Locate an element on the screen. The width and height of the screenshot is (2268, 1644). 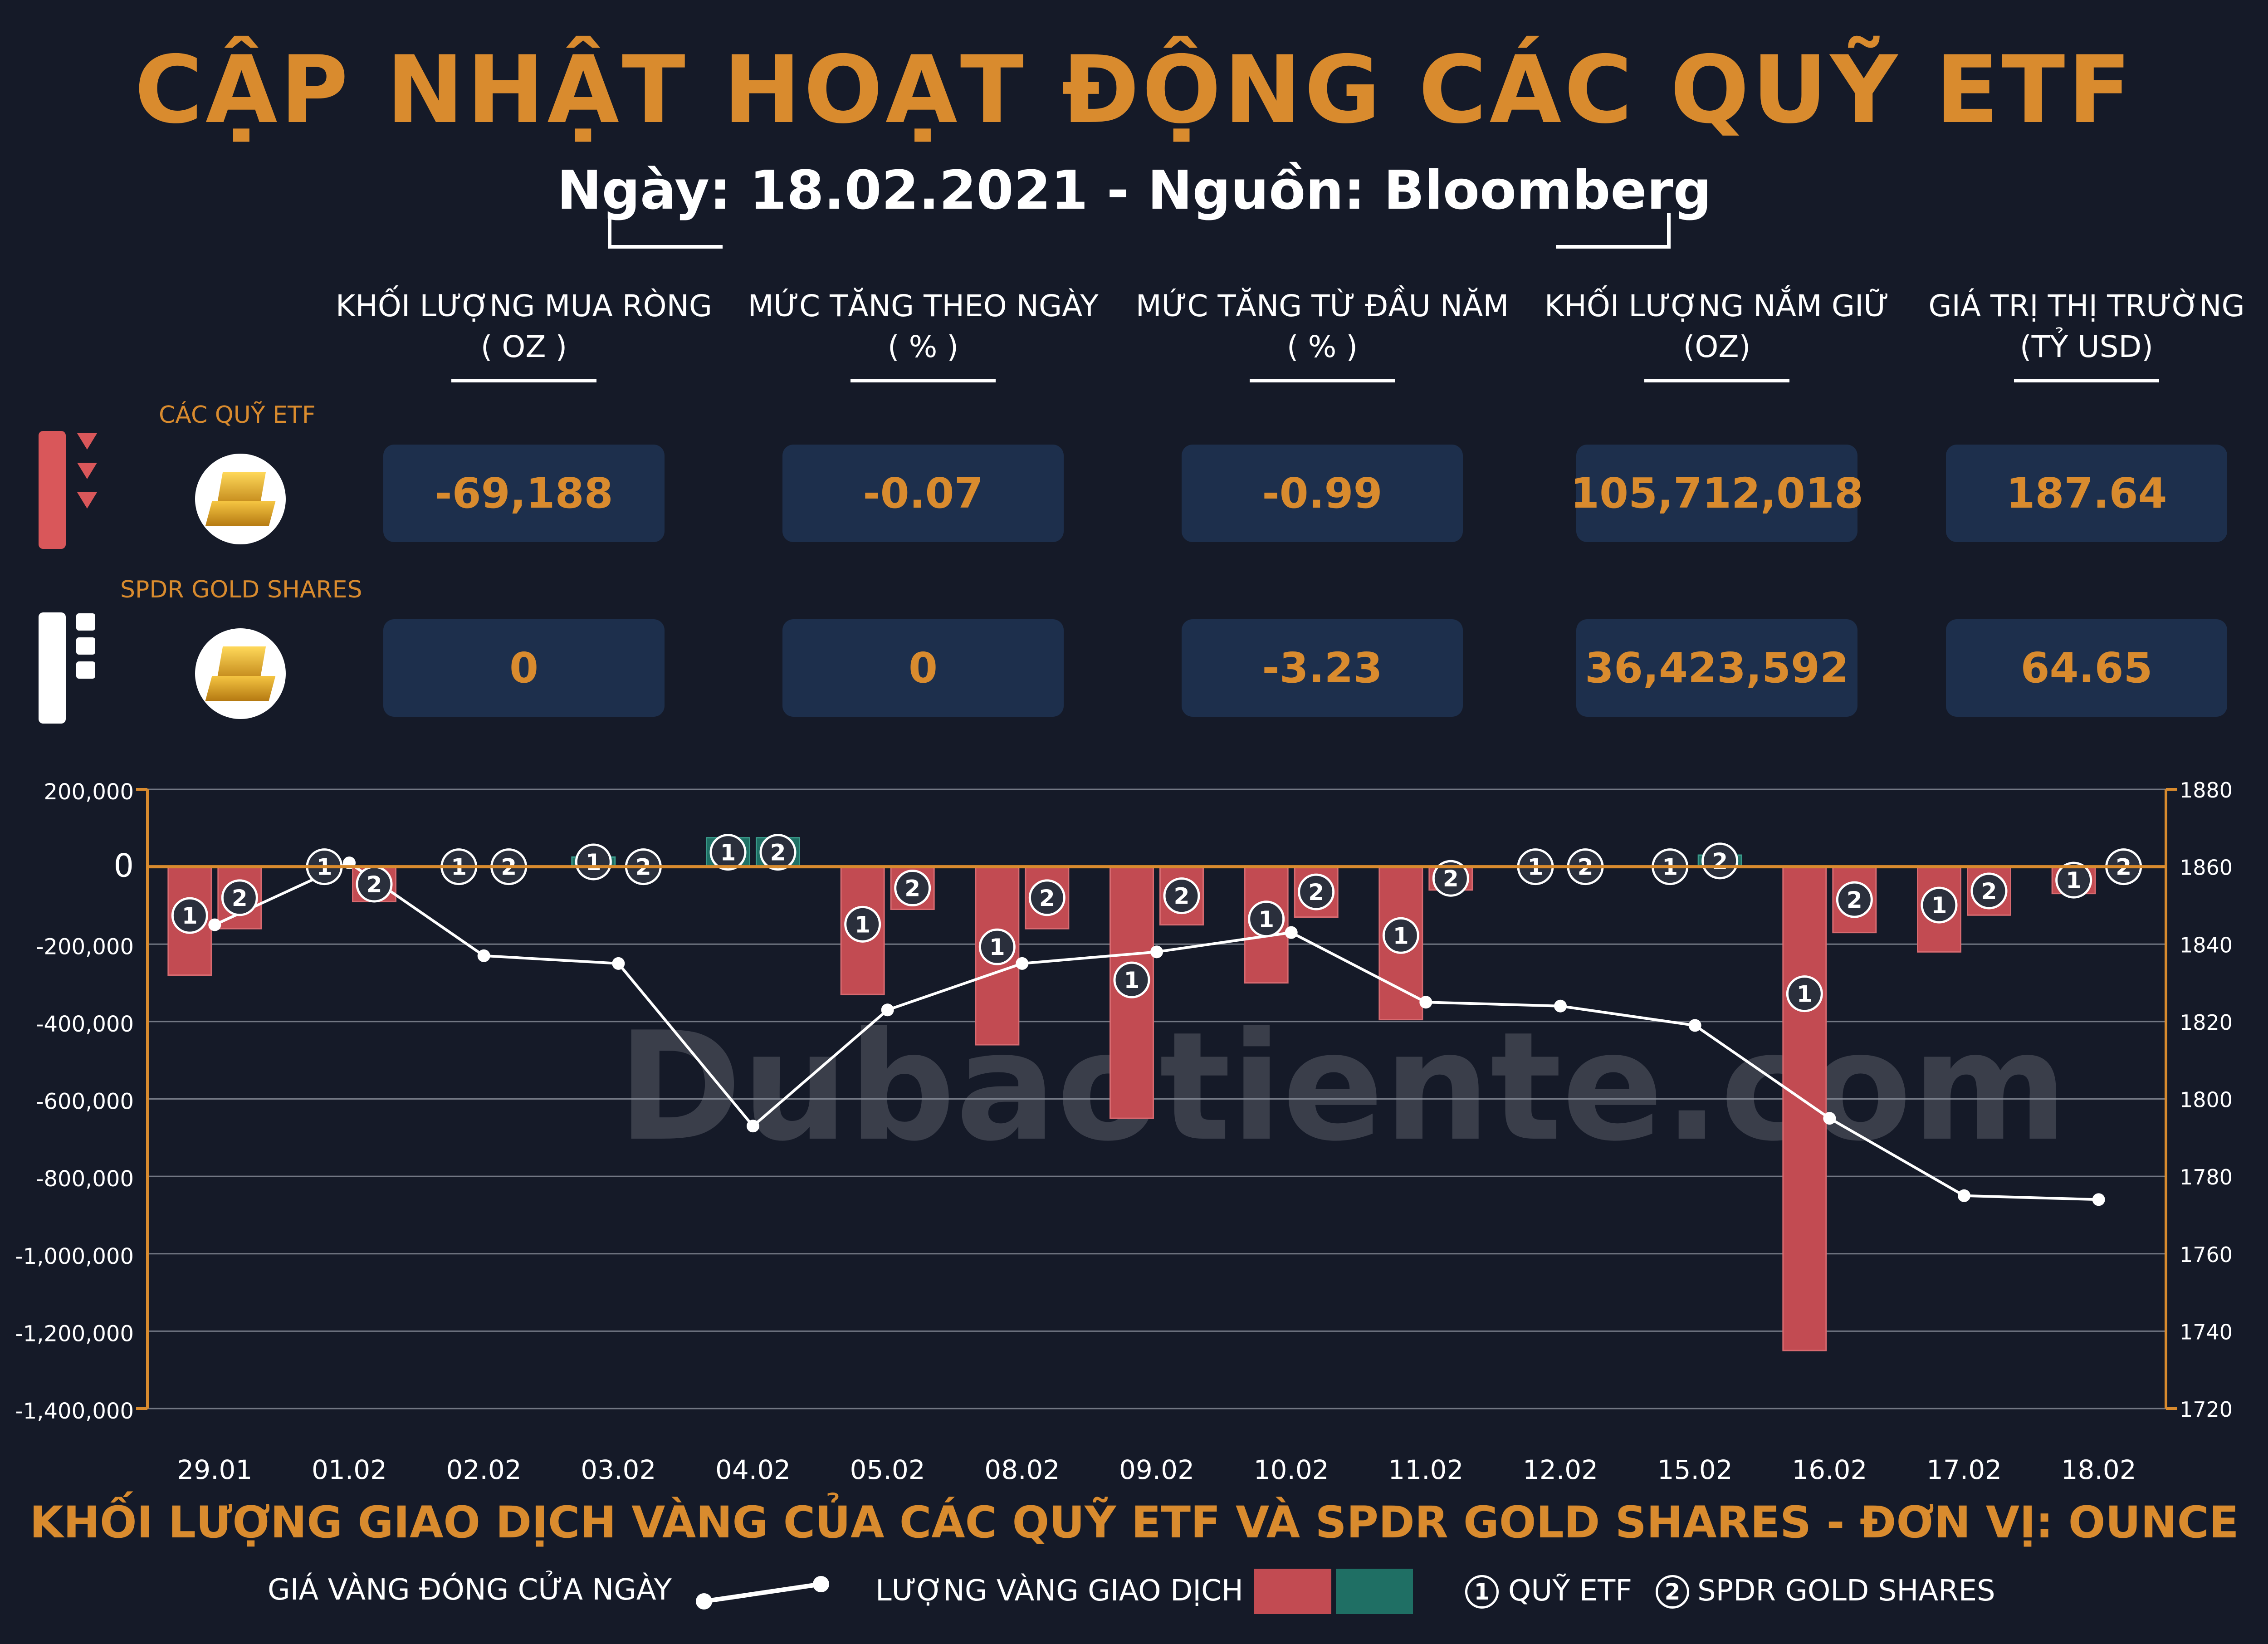
row-label-etf: CÁC QUỸ ETF is located at coordinates (238, 415).